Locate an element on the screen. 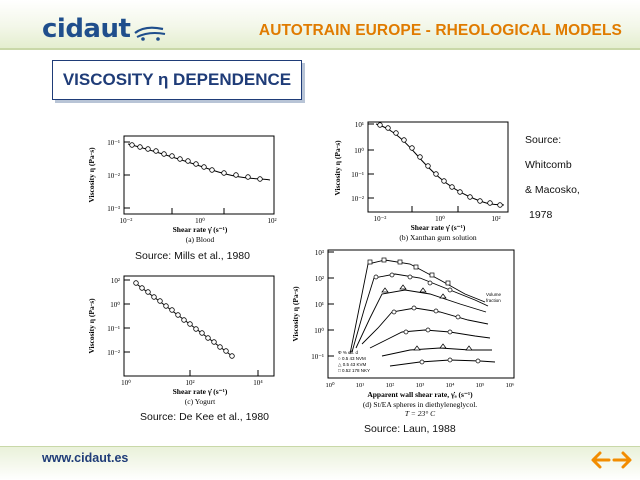 This screenshot has height=480, width=640. blood-plot-area is located at coordinates (199, 175).